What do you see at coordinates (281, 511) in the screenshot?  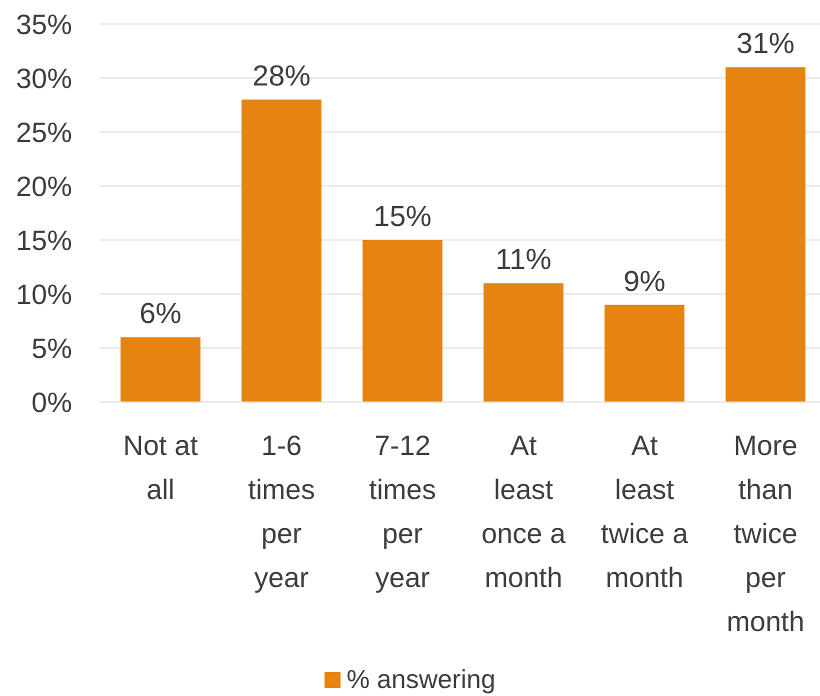 I see `x-tick-label: 1-6 times per year` at bounding box center [281, 511].